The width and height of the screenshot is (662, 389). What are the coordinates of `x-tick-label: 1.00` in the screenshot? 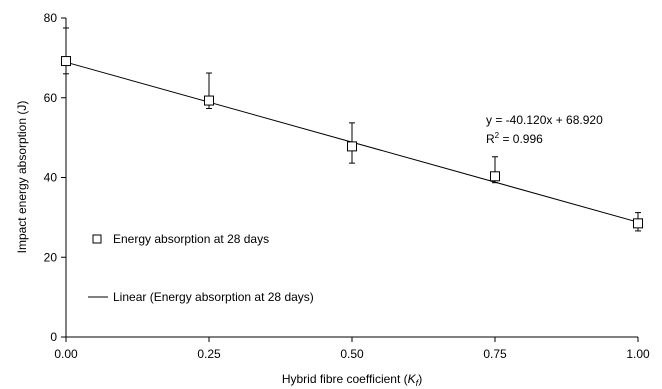 It's located at (638, 354).